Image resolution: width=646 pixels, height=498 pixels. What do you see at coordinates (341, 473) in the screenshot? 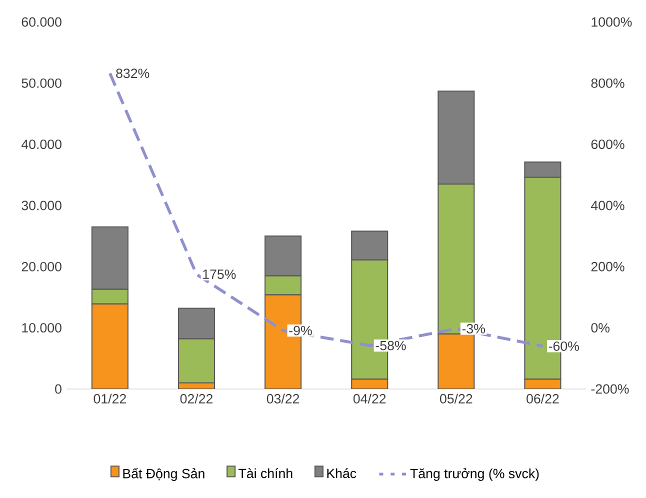
I see `legend-label: Khác` at bounding box center [341, 473].